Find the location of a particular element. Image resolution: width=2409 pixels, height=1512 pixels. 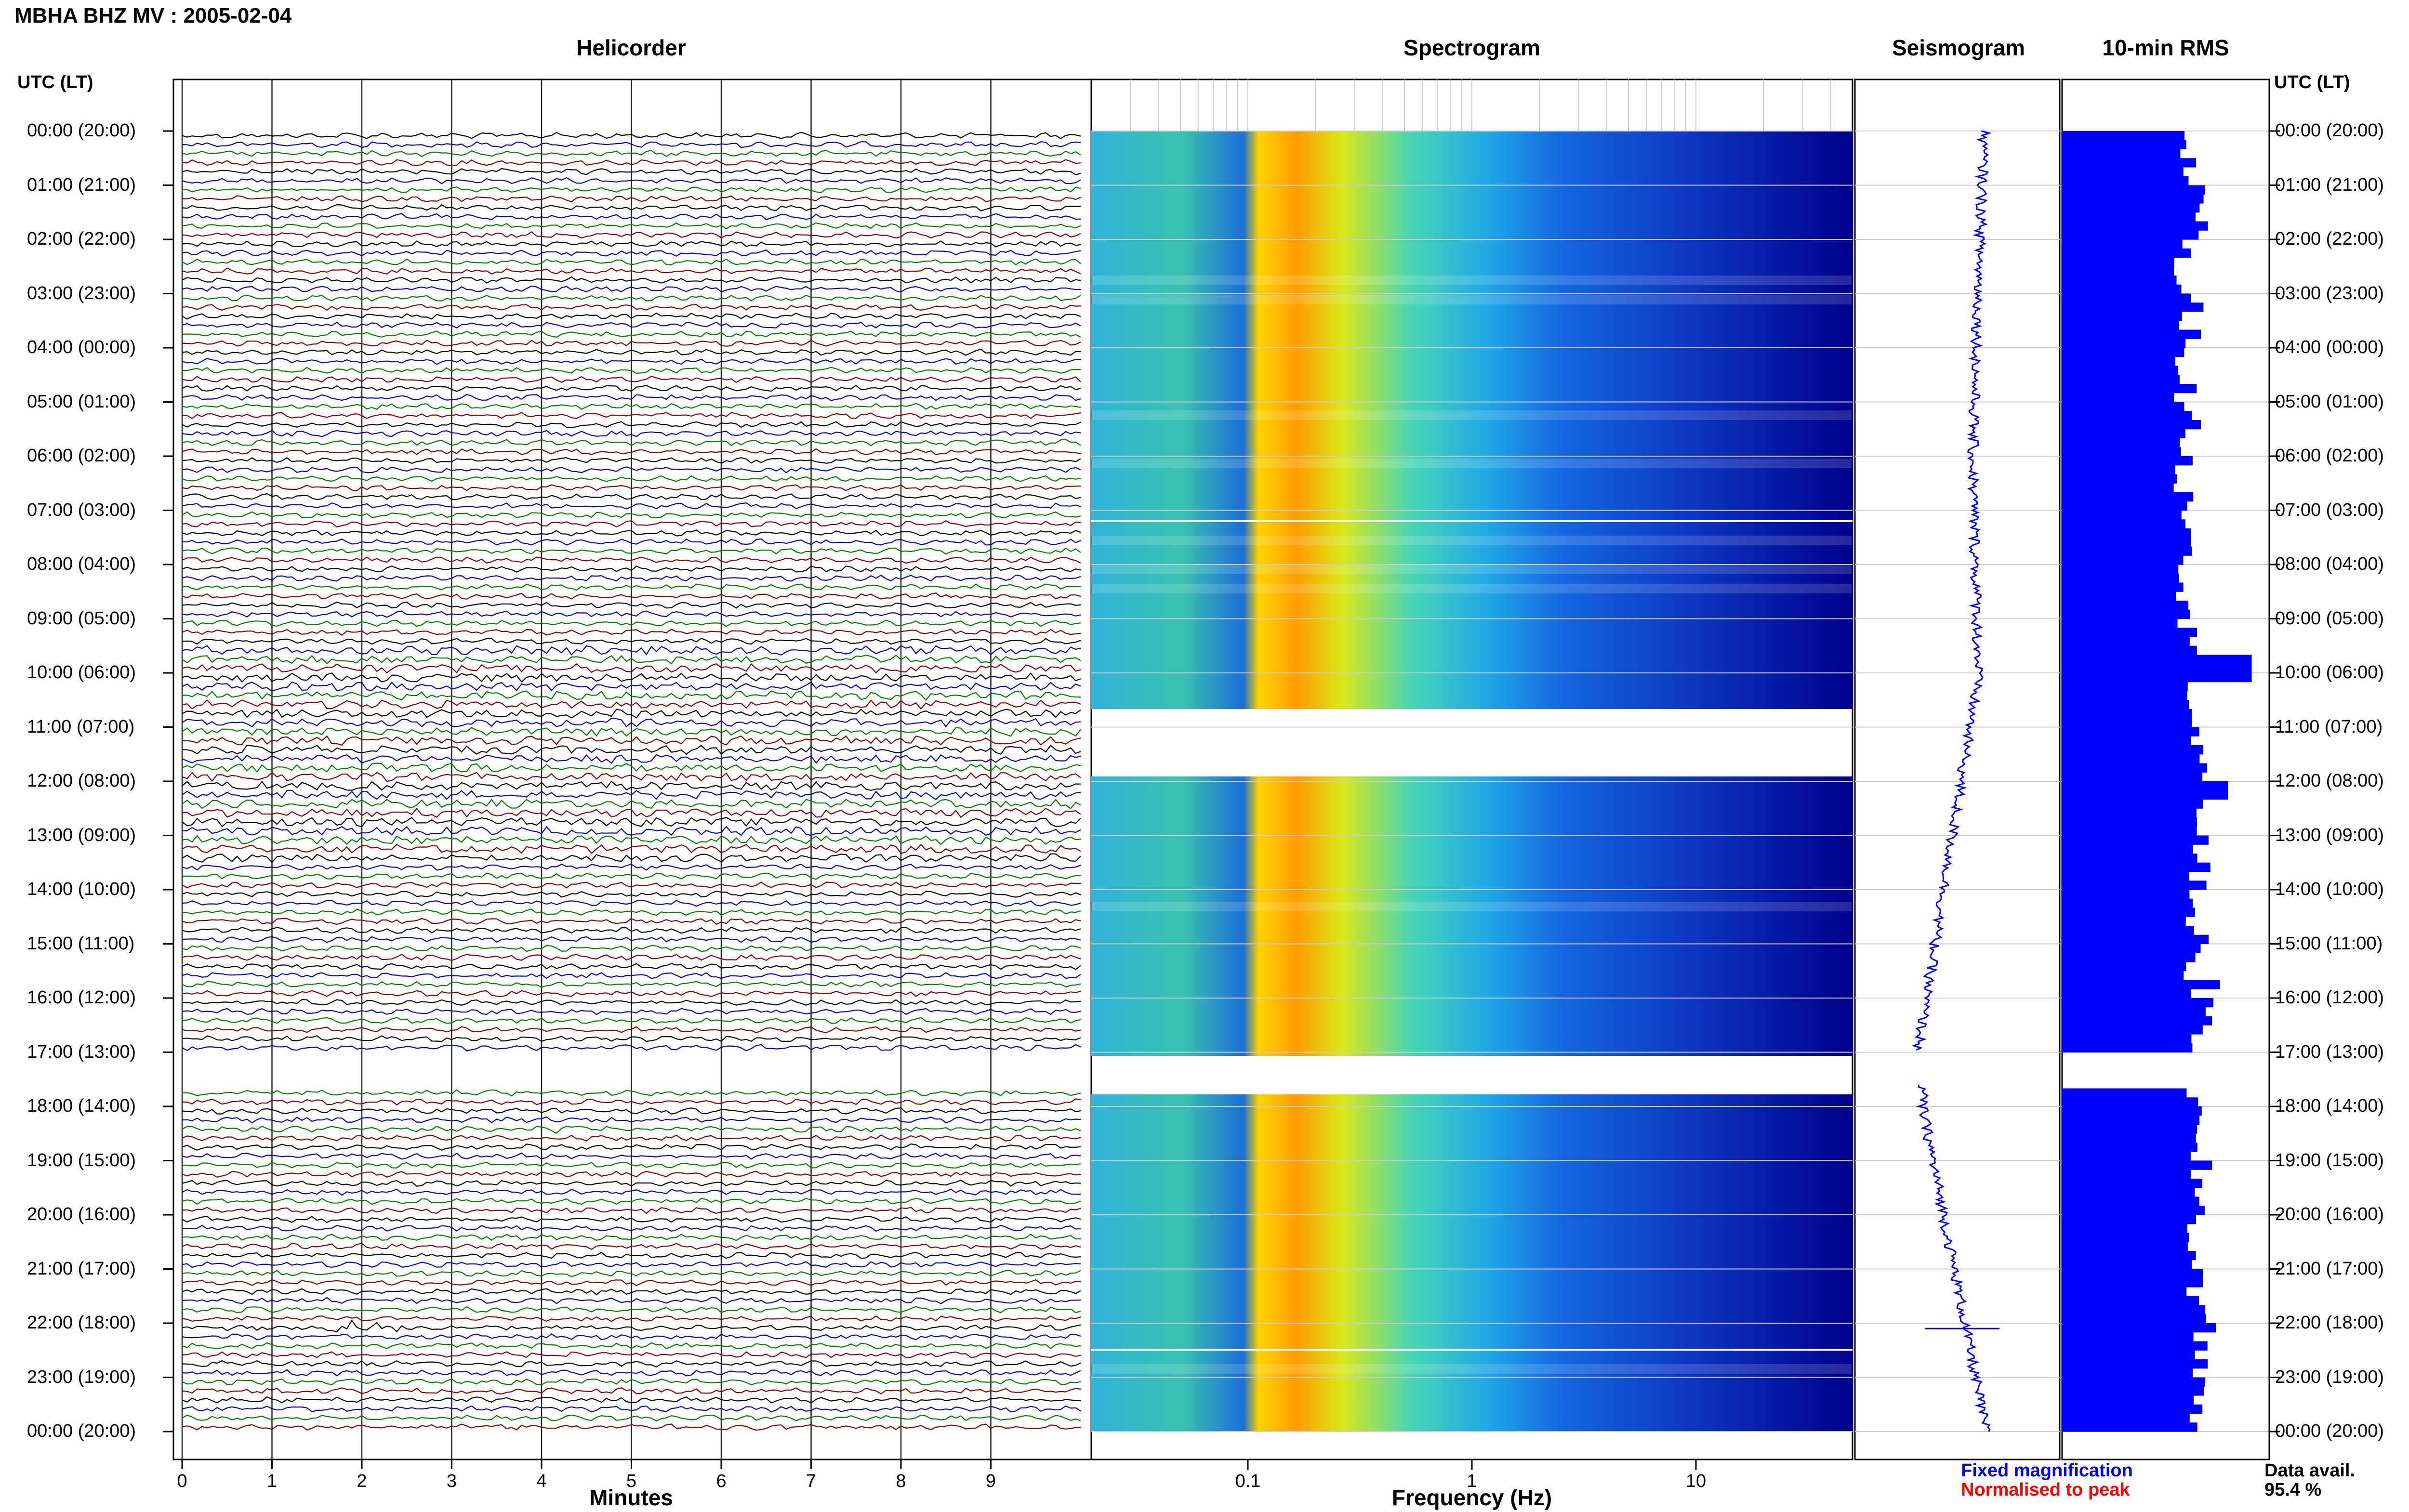

time-label-right: 23:00 (19:00) is located at coordinates (2329, 1377).